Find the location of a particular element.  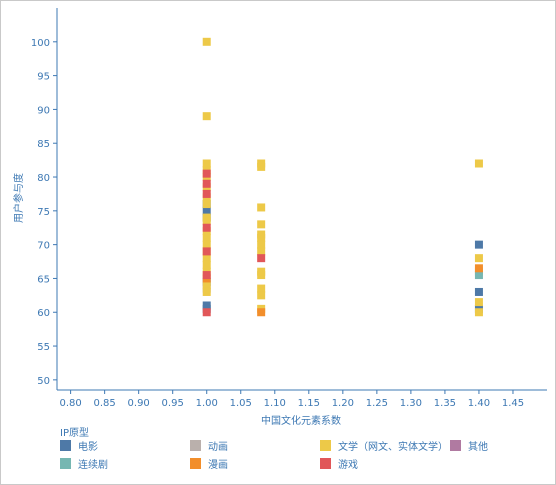

legend-item: 漫画 is located at coordinates (209, 463).